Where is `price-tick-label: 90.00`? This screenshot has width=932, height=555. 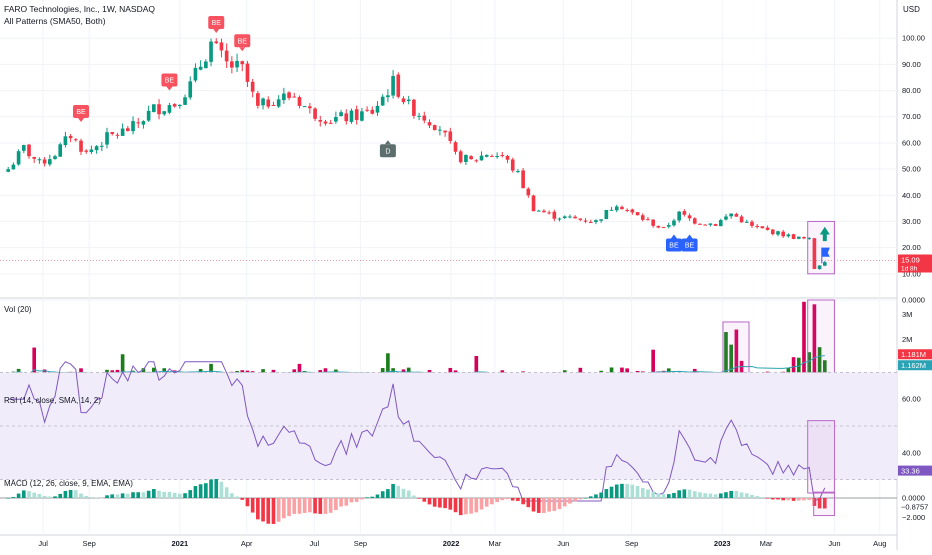
price-tick-label: 90.00 is located at coordinates (911, 64).